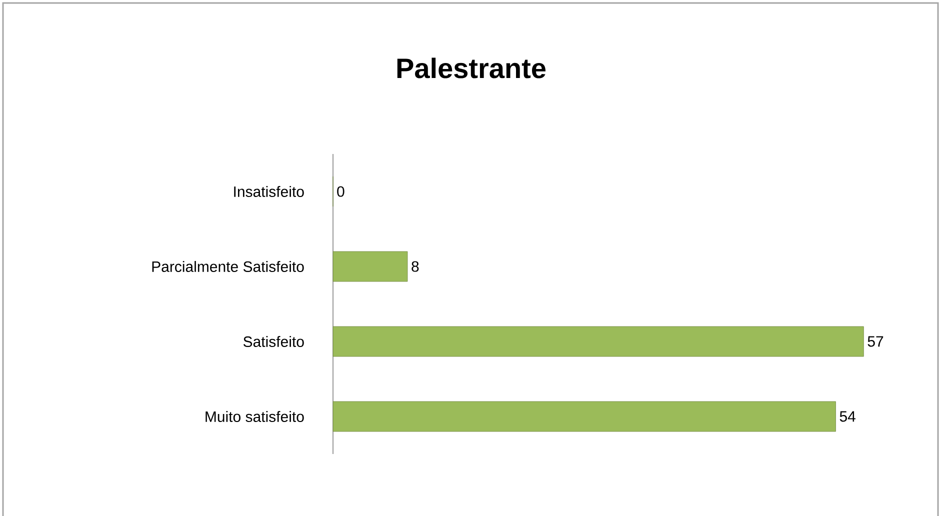  What do you see at coordinates (415, 266) in the screenshot?
I see `data-label: 8` at bounding box center [415, 266].